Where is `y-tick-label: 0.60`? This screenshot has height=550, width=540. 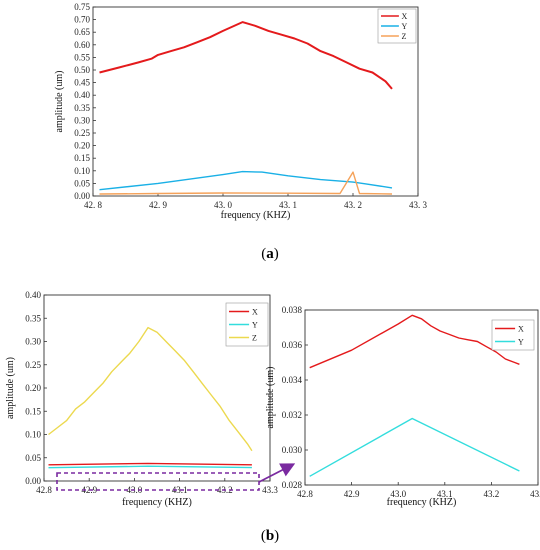 y-tick-label: 0.60 is located at coordinates (82, 45).